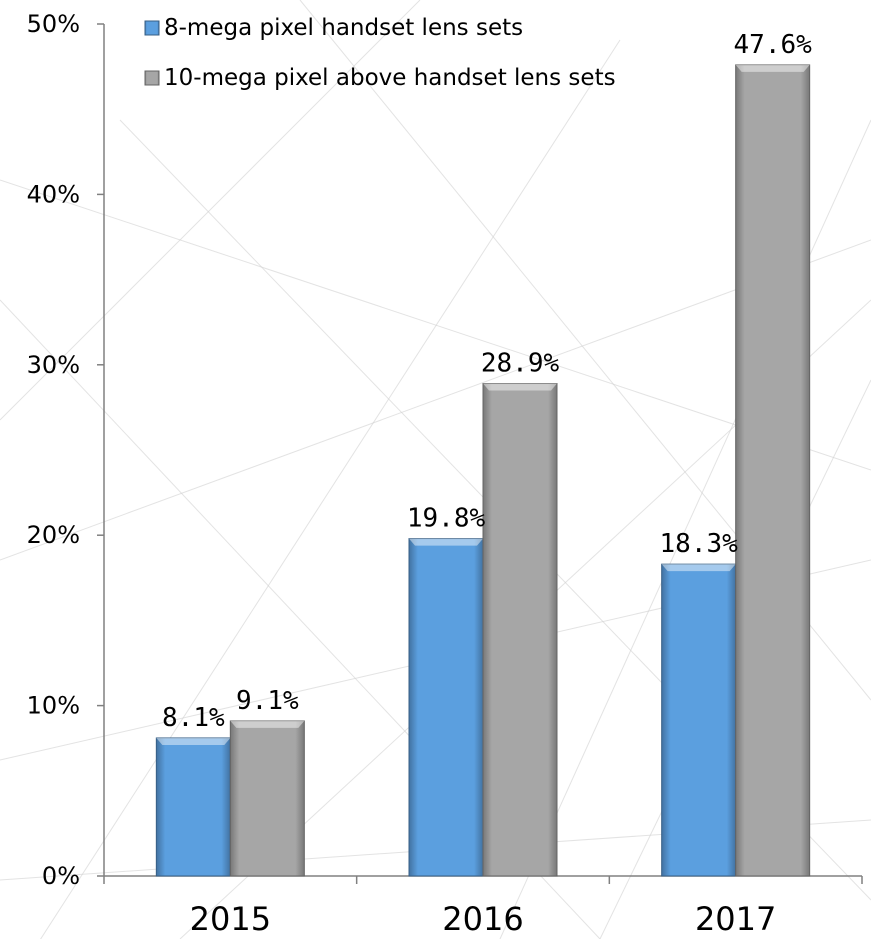 Image resolution: width=871 pixels, height=939 pixels. Describe the element at coordinates (267, 701) in the screenshot. I see `data-label: 9.1%` at that location.